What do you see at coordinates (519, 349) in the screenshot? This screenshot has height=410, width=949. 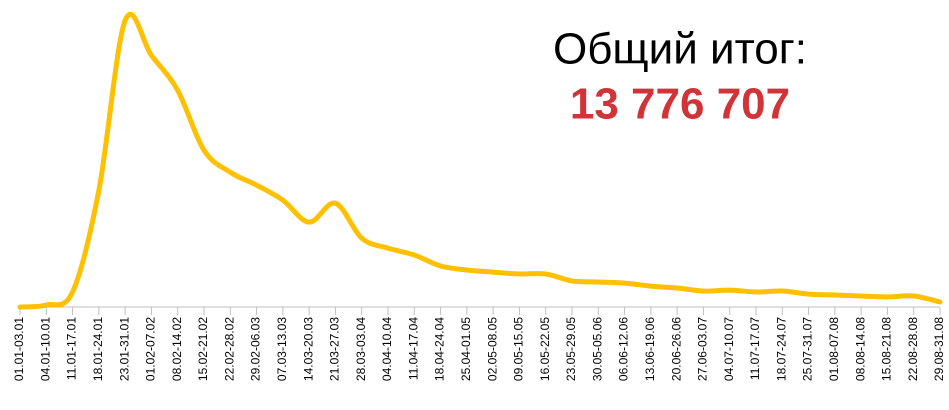 I see `x-tick-label: 09.05-15.05` at bounding box center [519, 349].